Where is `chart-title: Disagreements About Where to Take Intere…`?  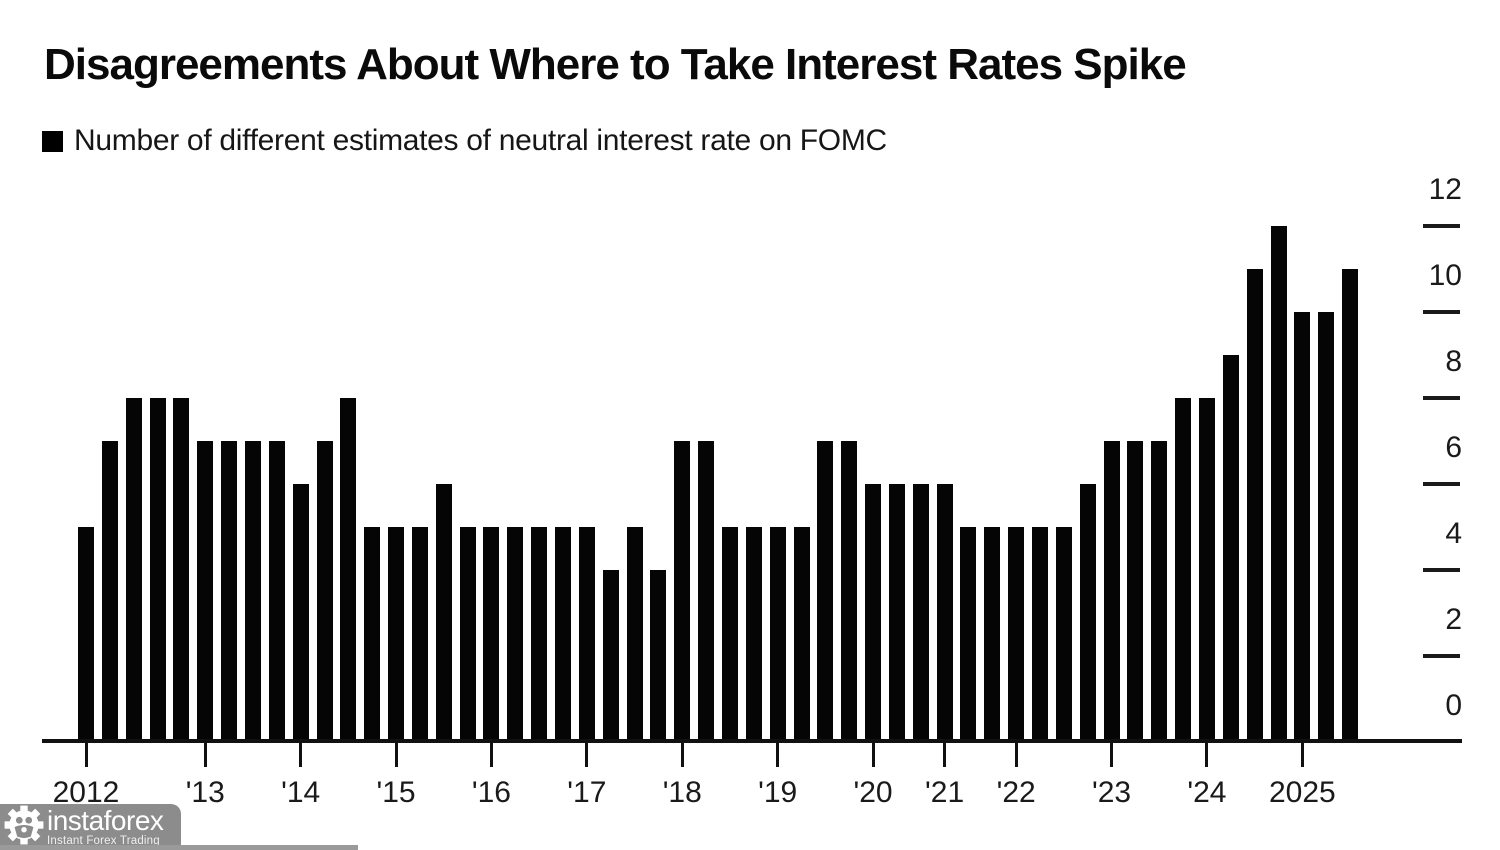
chart-title: Disagreements About Where to Take Intere… is located at coordinates (615, 64).